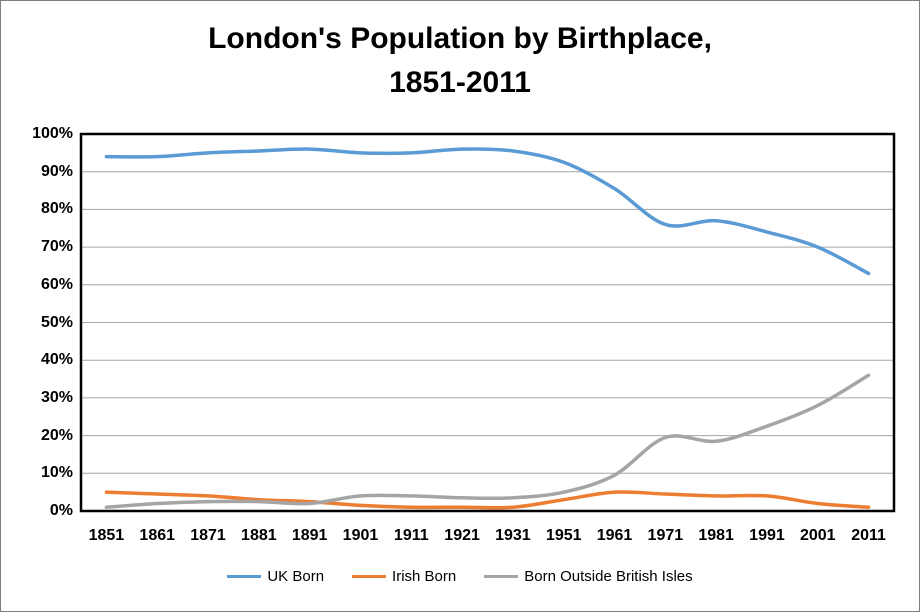 This screenshot has width=920, height=612. Describe the element at coordinates (56, 360) in the screenshot. I see `y-axis-label: 40%` at that location.